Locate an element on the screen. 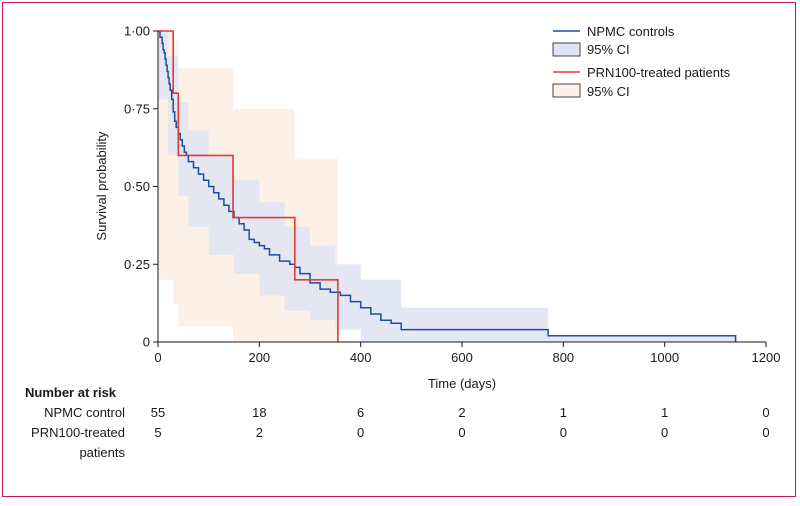 Image resolution: width=800 pixels, height=506 pixels. y-tick-label: 1·00 is located at coordinates (137, 31).